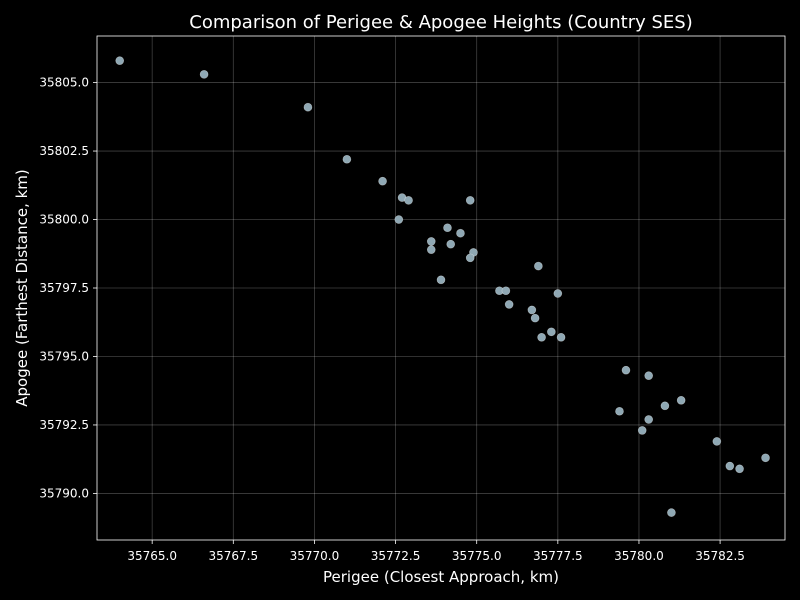 The image size is (800, 600). What do you see at coordinates (720, 556) in the screenshot?
I see `x-tick-label: 35782.5` at bounding box center [720, 556].